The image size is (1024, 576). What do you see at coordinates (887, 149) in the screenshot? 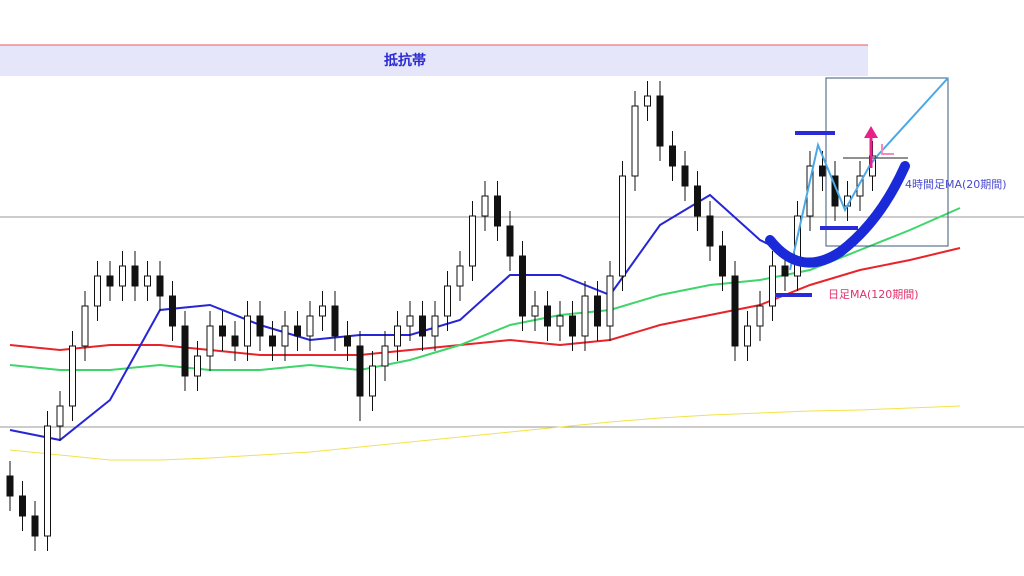
I see `bracket` at bounding box center [887, 149].